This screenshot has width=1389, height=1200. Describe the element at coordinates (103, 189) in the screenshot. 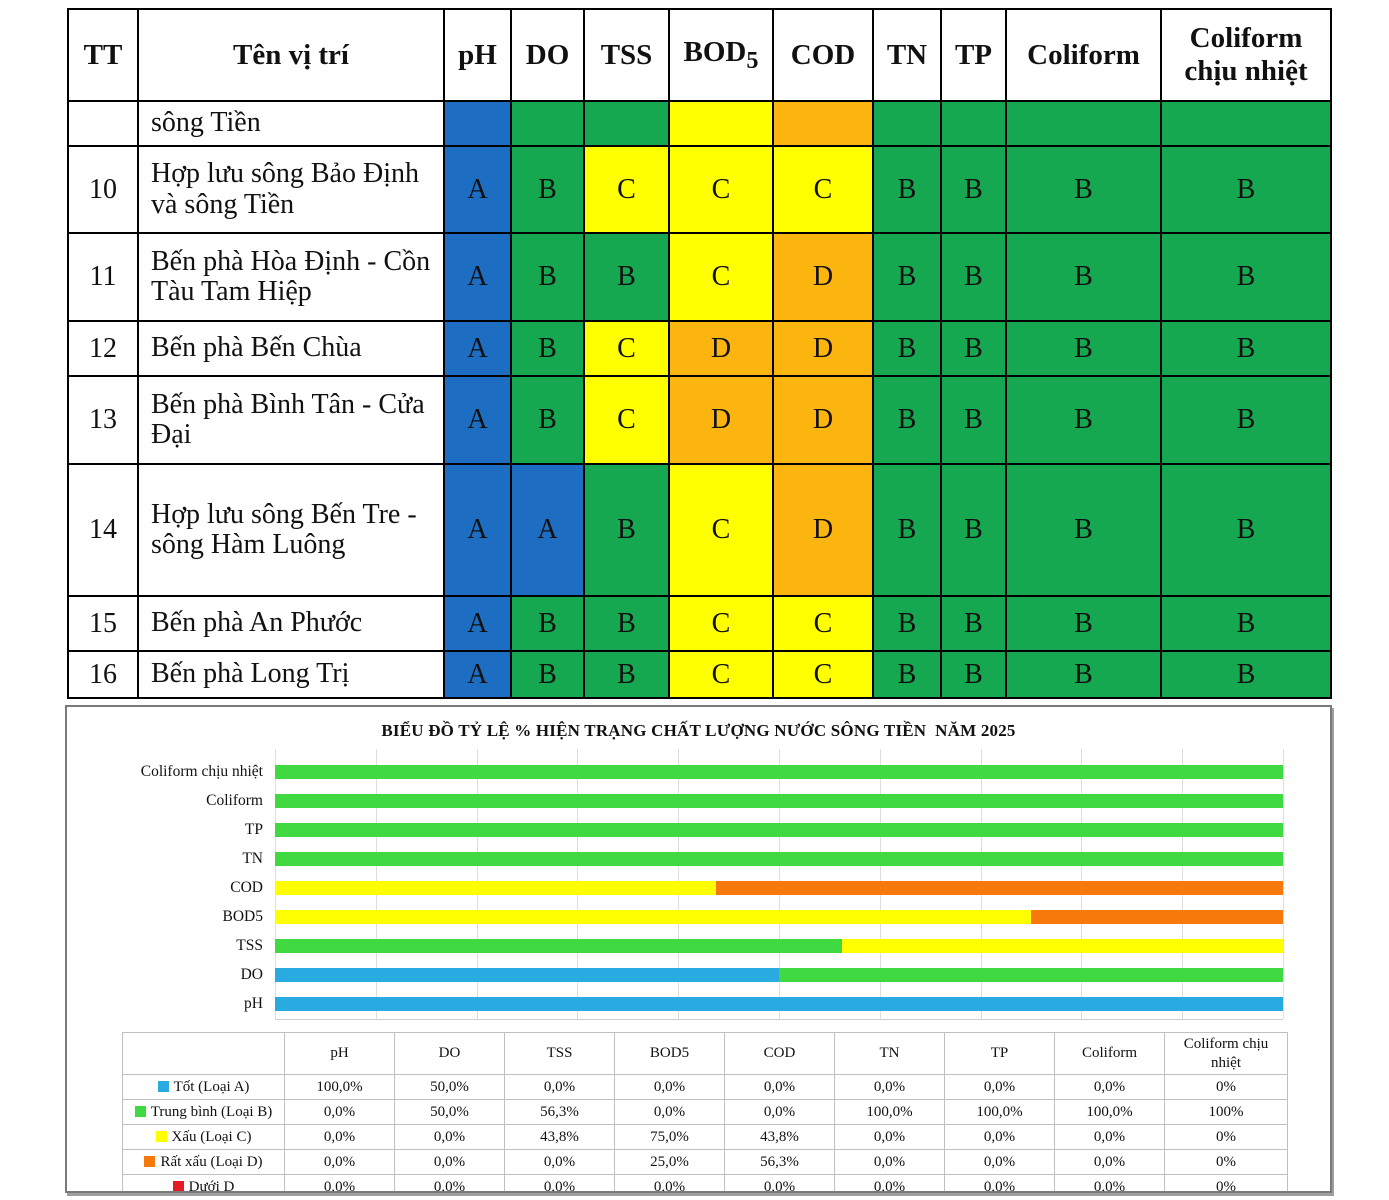

I see `row-index-cell: 10` at that location.